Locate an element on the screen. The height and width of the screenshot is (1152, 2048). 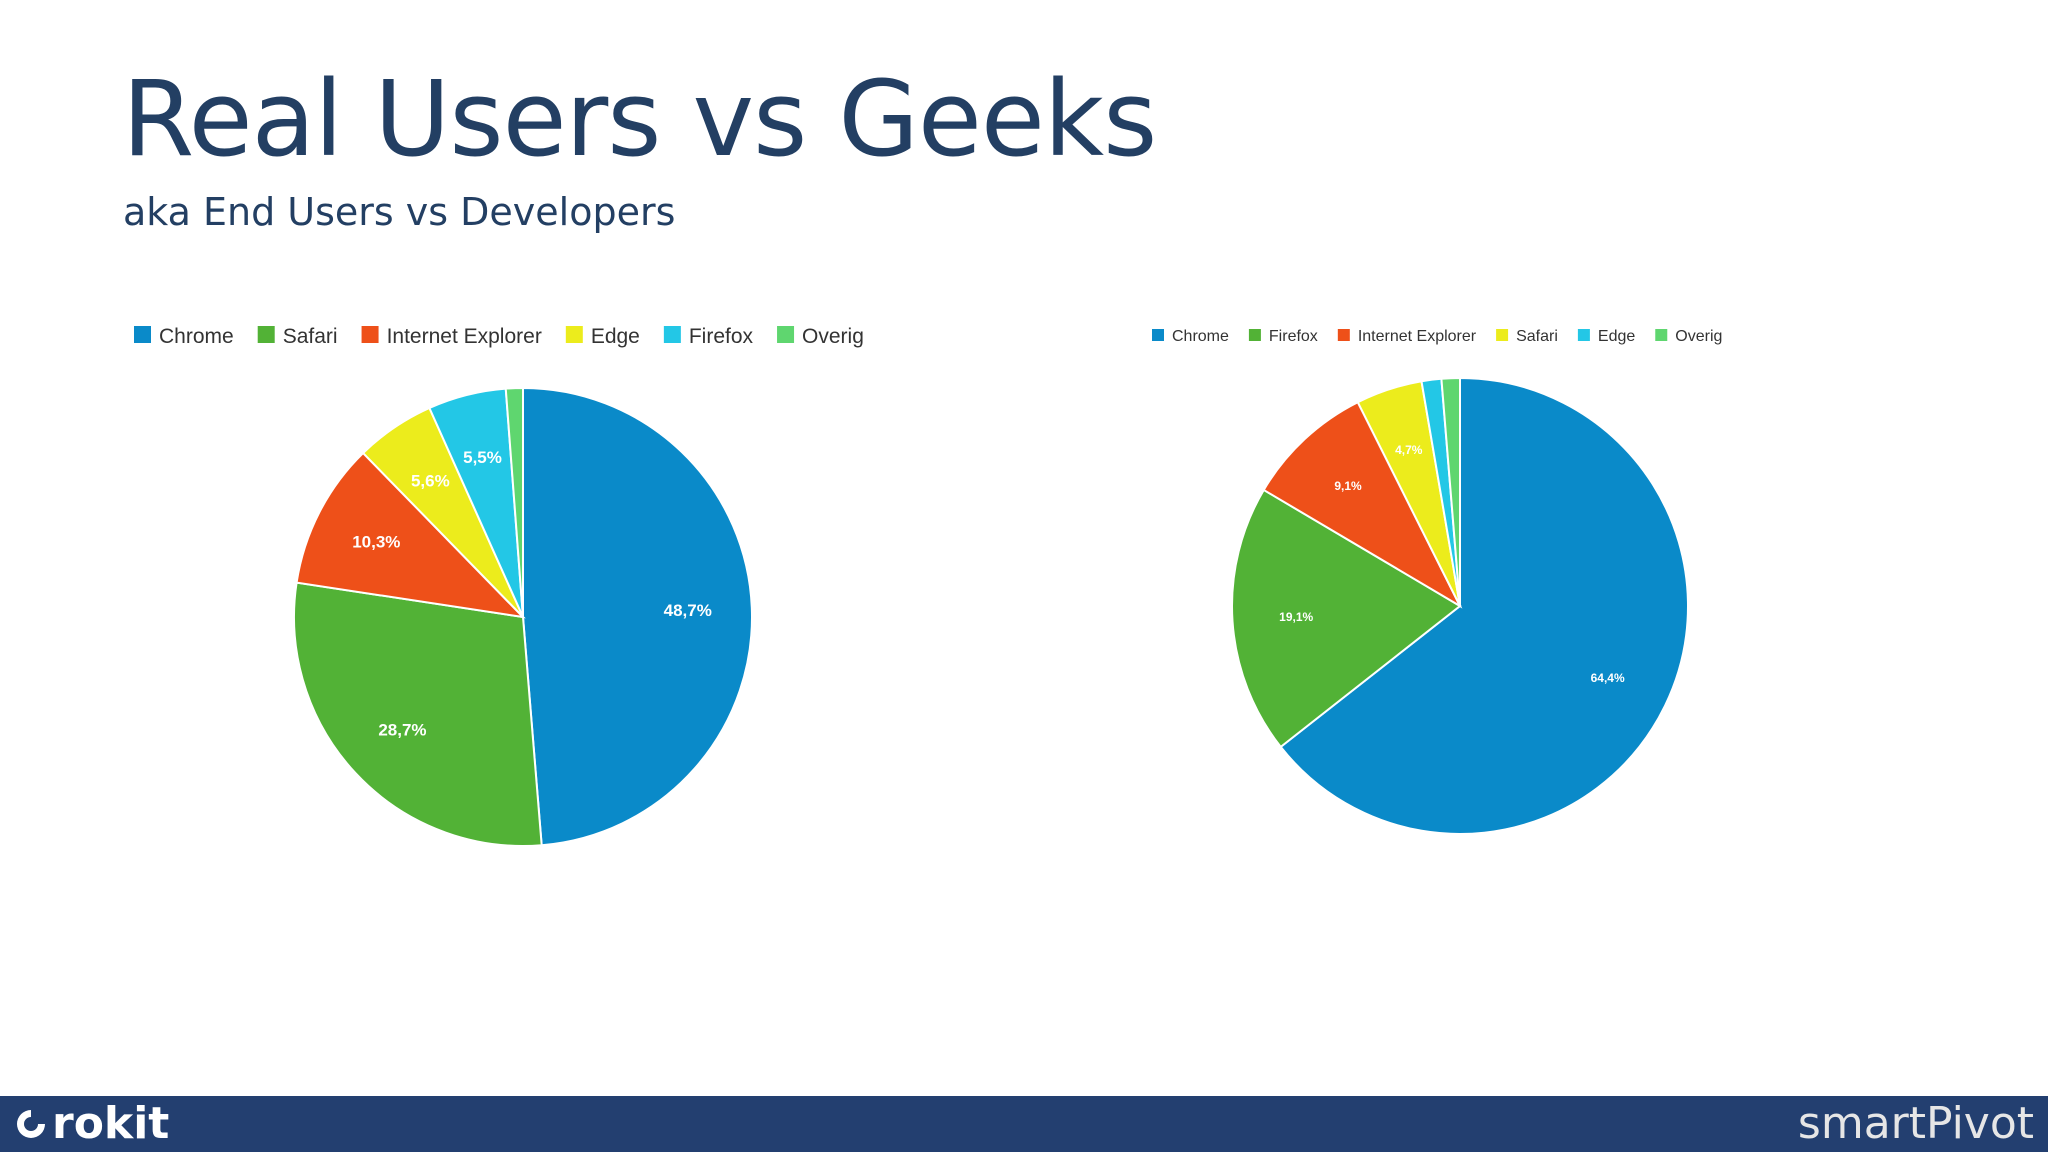
rokit-swirl-icon is located at coordinates (31, 1124).